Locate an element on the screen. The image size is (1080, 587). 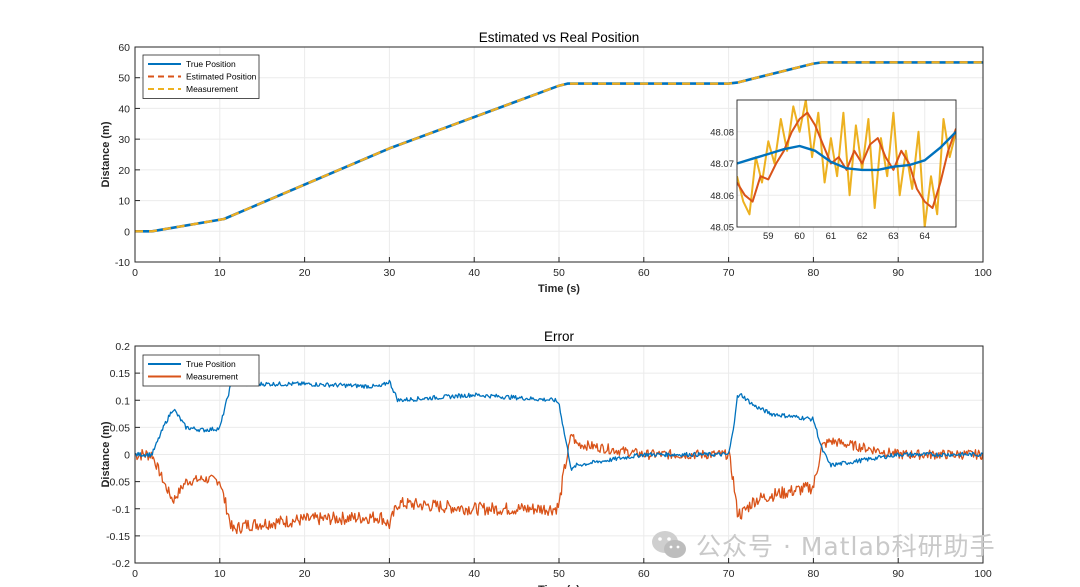
inset-xtick-label: 62 is located at coordinates (862, 236).